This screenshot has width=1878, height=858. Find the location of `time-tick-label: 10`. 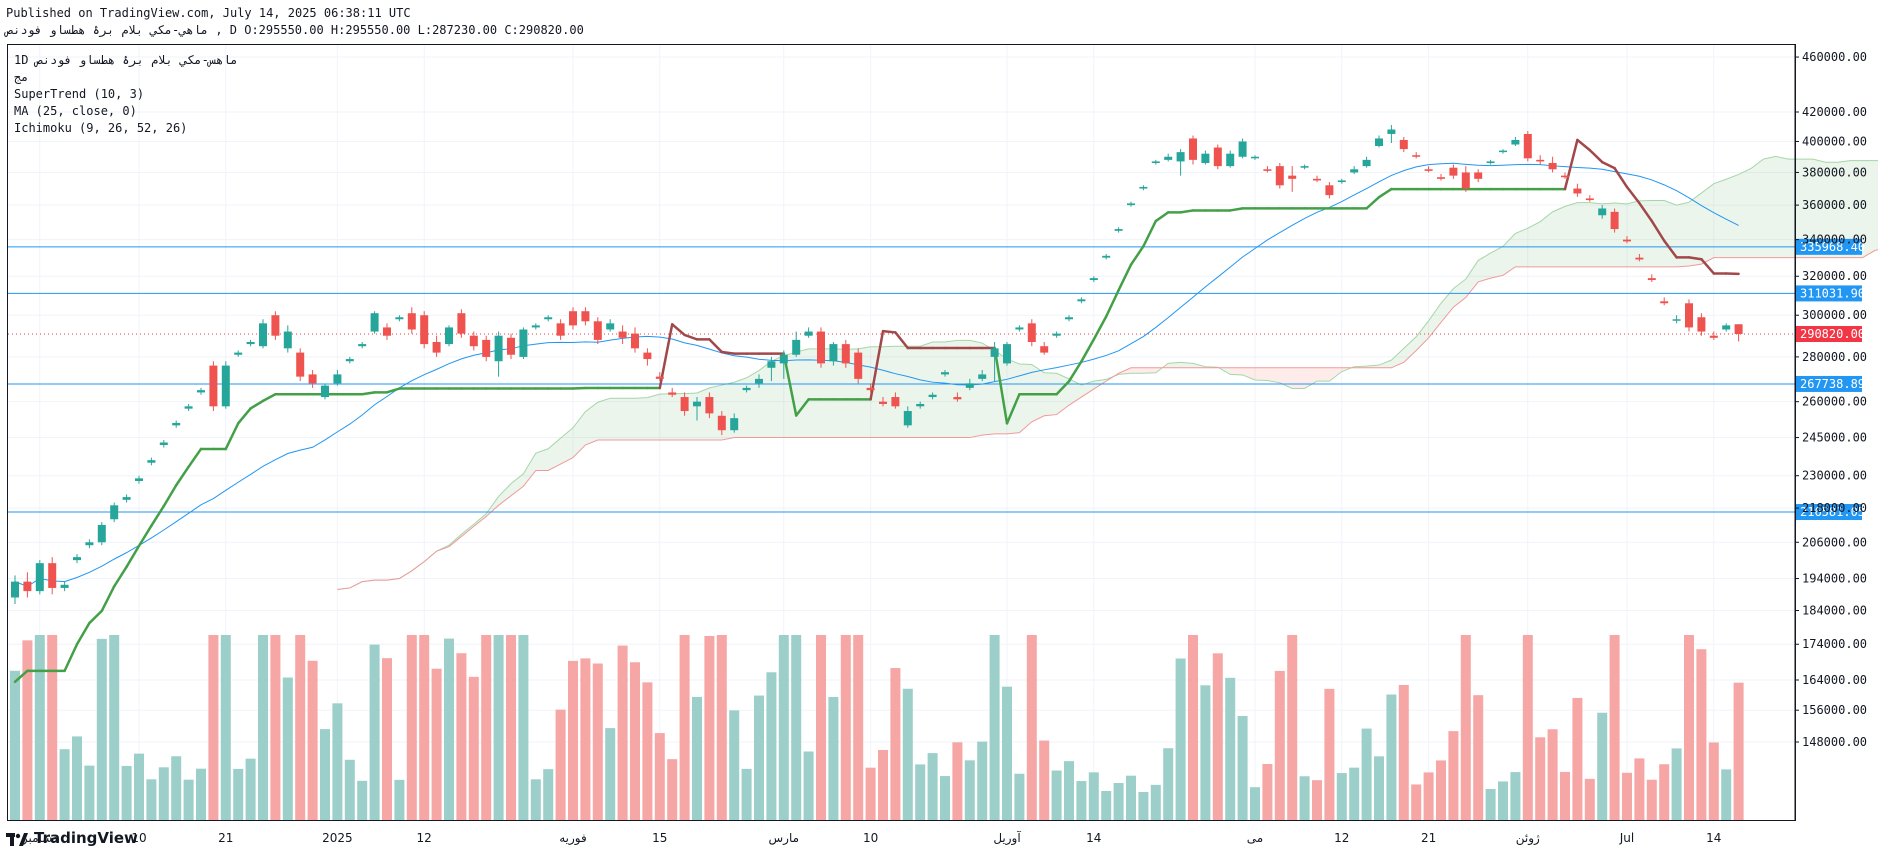

time-tick-label: 10 is located at coordinates (870, 838).